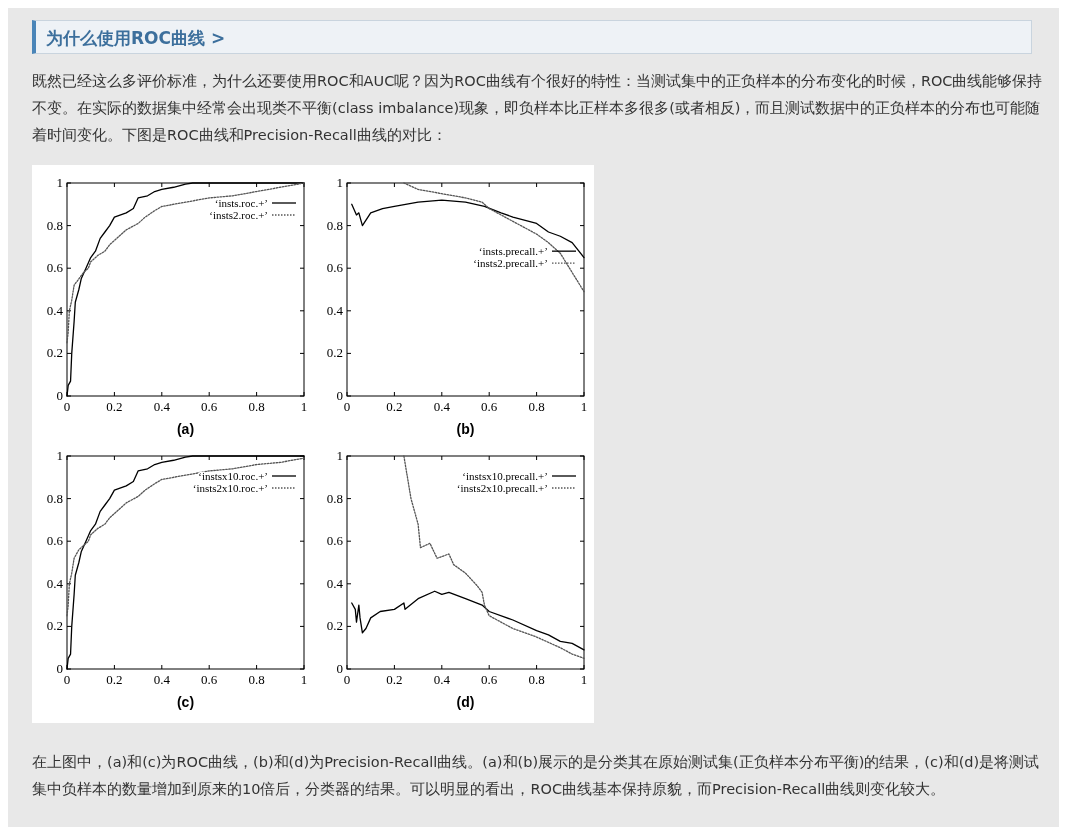 The height and width of the screenshot is (835, 1067). Describe the element at coordinates (465, 429) in the screenshot. I see `x-axis-title: (b)` at that location.